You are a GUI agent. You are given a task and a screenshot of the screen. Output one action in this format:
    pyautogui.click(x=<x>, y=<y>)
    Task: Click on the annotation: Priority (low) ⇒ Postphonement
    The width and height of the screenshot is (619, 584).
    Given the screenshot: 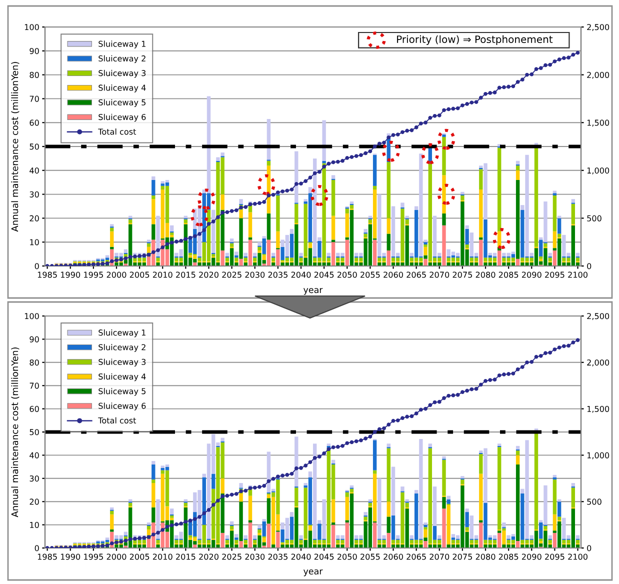 What is the action you would take?
    pyautogui.click(x=475, y=40)
    